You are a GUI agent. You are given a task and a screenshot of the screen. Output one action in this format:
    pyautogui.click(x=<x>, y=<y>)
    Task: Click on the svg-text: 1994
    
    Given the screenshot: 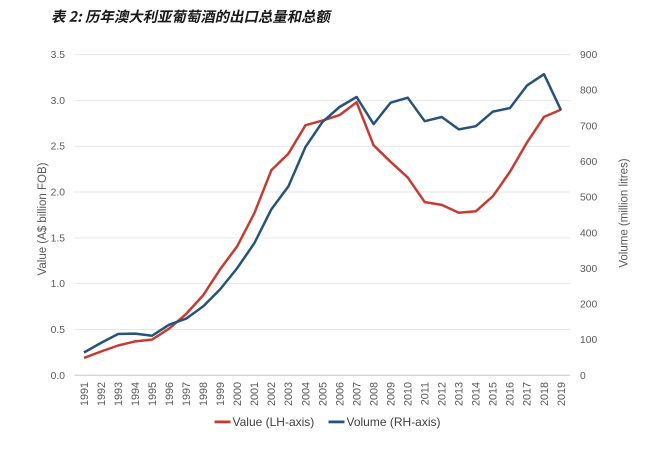 What is the action you would take?
    pyautogui.click(x=136, y=394)
    